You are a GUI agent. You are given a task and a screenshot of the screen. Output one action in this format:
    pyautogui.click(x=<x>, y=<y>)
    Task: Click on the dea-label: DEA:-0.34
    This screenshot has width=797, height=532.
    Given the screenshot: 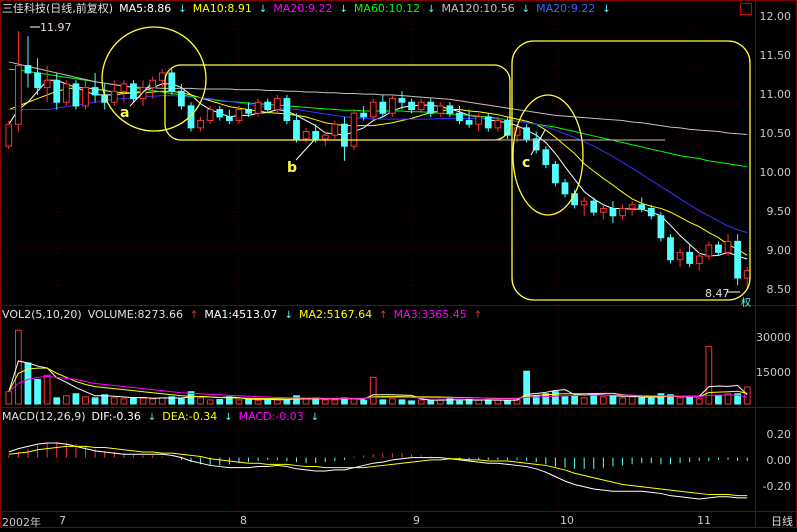 What is the action you would take?
    pyautogui.click(x=190, y=416)
    